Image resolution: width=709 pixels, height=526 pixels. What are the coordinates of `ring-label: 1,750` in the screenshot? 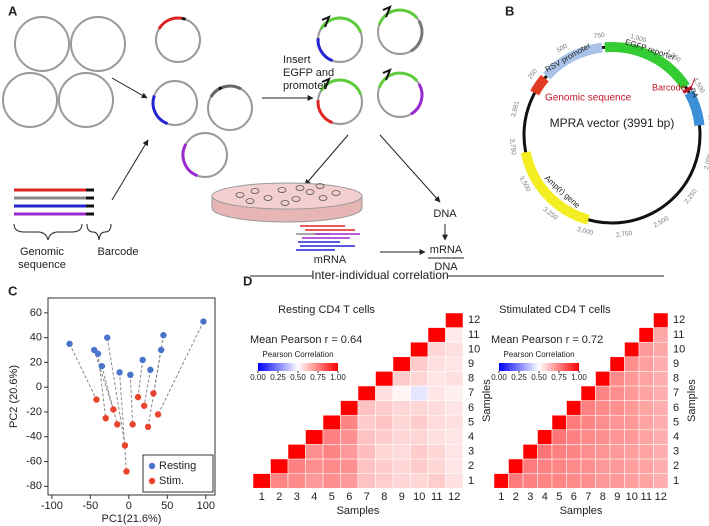 It's located at (708, 122).